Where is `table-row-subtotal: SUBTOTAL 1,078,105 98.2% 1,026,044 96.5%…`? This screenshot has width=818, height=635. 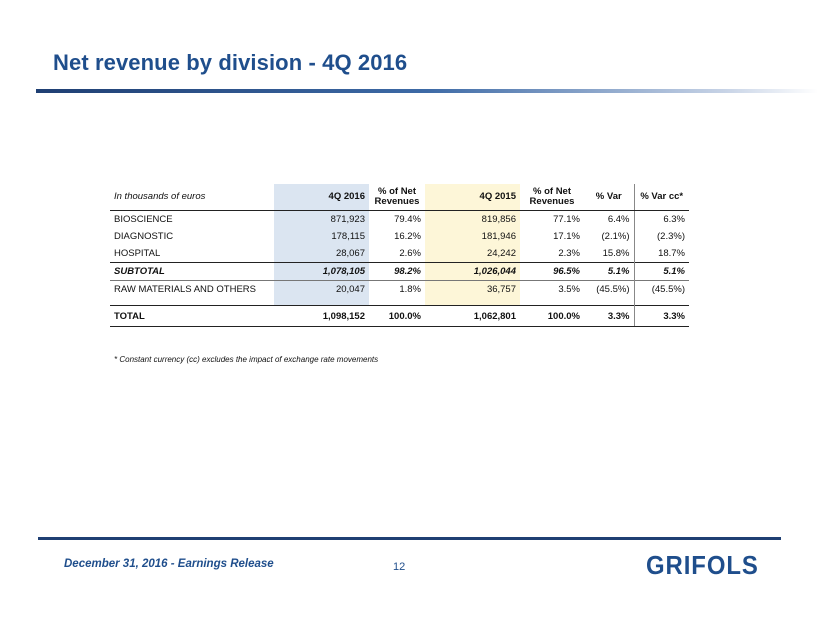 table-row-subtotal: SUBTOTAL 1,078,105 98.2% 1,026,044 96.5%… is located at coordinates (399, 271).